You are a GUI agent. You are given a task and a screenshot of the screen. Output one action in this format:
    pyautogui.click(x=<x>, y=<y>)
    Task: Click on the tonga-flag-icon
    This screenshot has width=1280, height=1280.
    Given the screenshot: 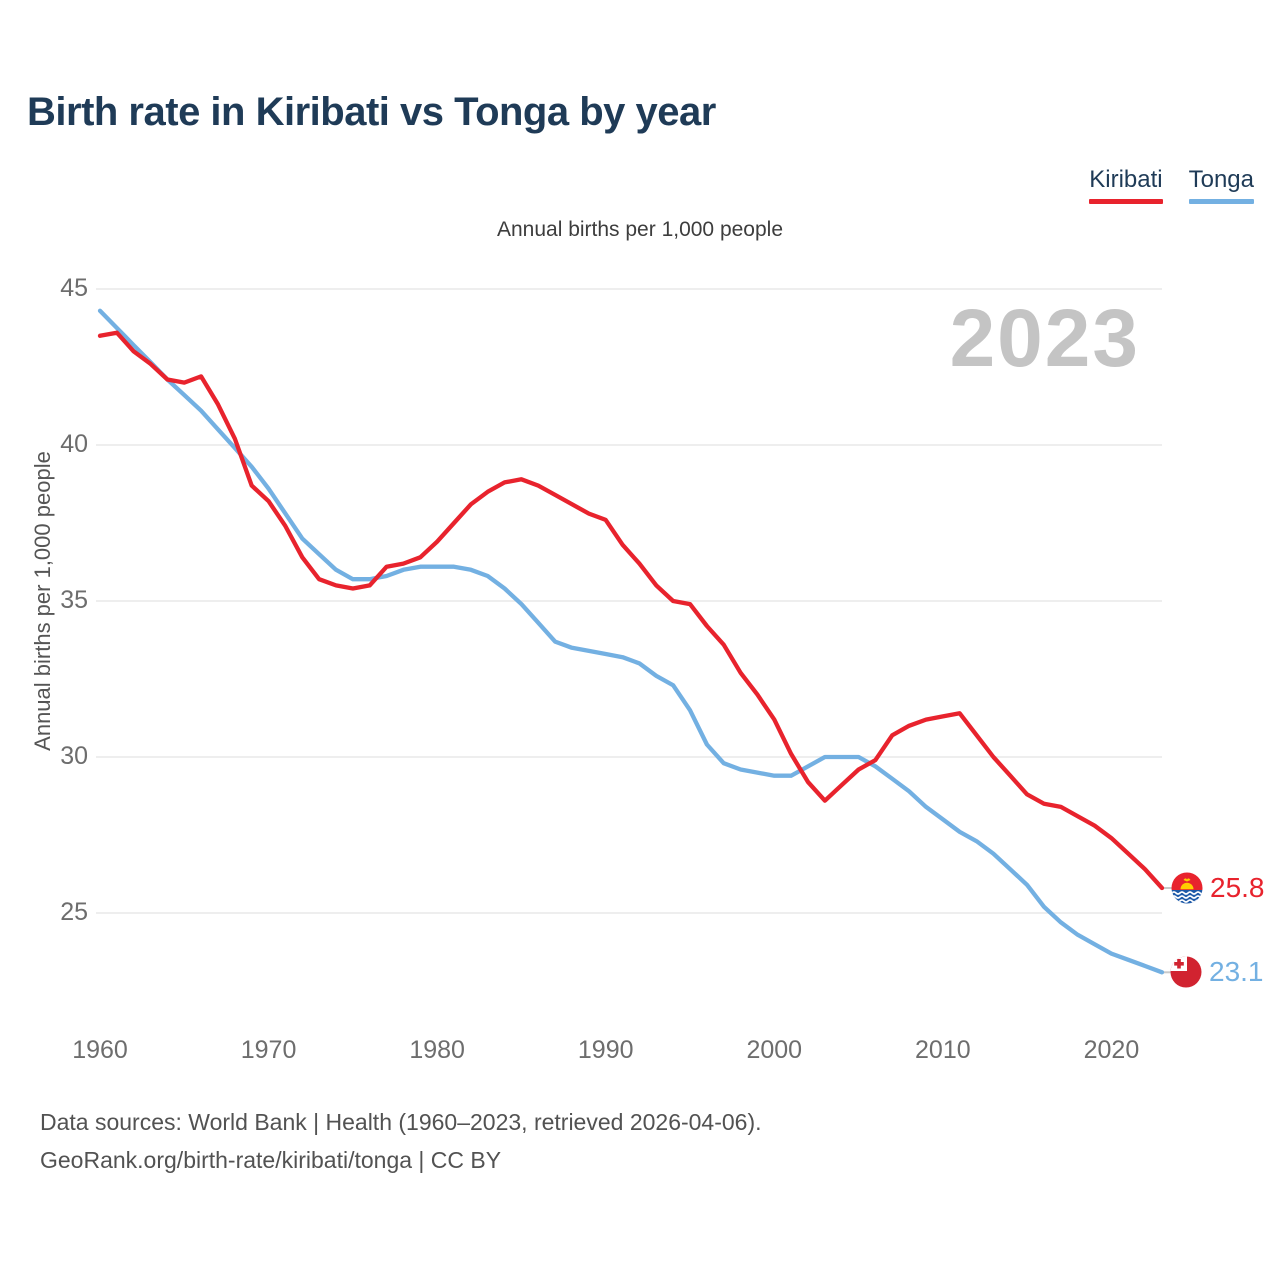 What is the action you would take?
    pyautogui.click(x=1186, y=972)
    